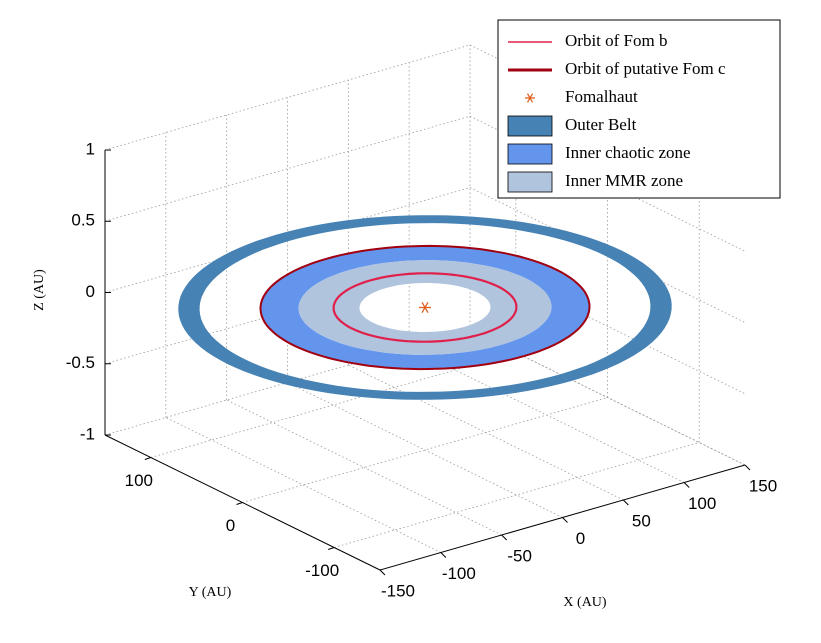  What do you see at coordinates (459, 573) in the screenshot?
I see `x-tick-label: -100` at bounding box center [459, 573].